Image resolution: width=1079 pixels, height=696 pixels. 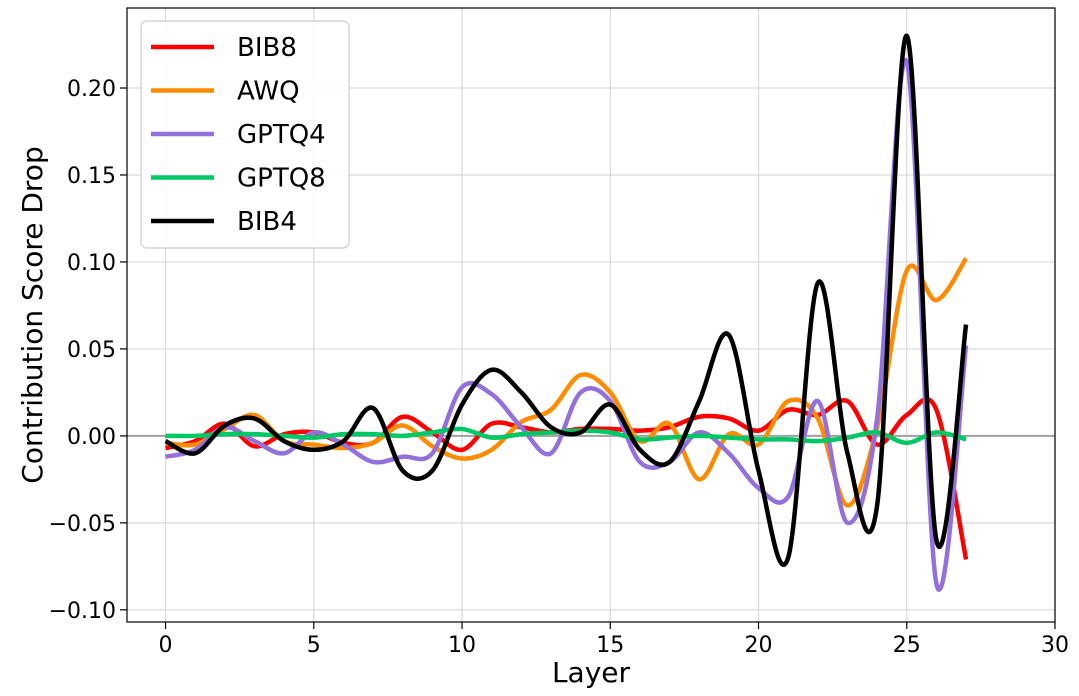 What do you see at coordinates (759, 645) in the screenshot?
I see `x-tick-label: 20` at bounding box center [759, 645].